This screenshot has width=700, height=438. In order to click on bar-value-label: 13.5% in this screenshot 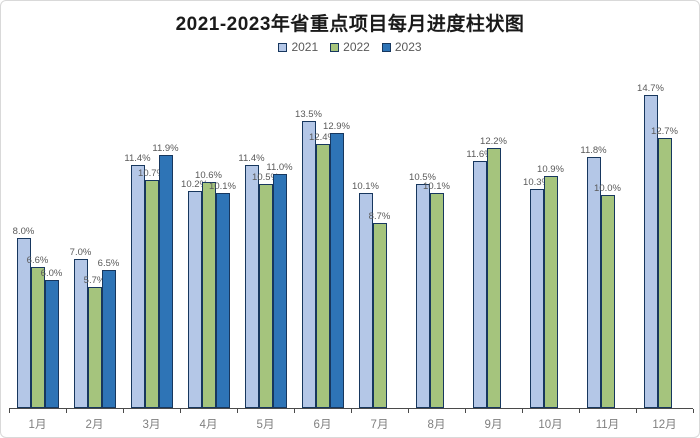, I will do `click(308, 114)`.